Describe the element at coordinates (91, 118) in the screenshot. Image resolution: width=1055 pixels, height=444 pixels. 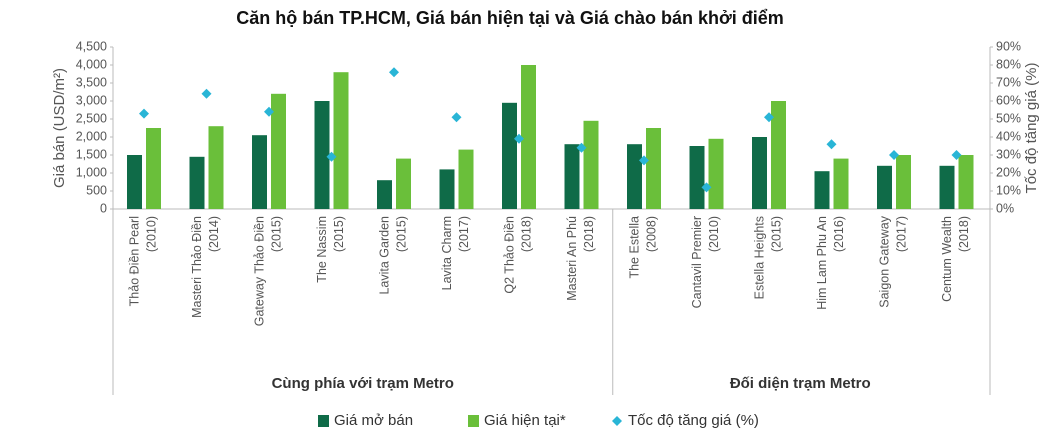
I see `y-tick-label: 2,500` at that location.